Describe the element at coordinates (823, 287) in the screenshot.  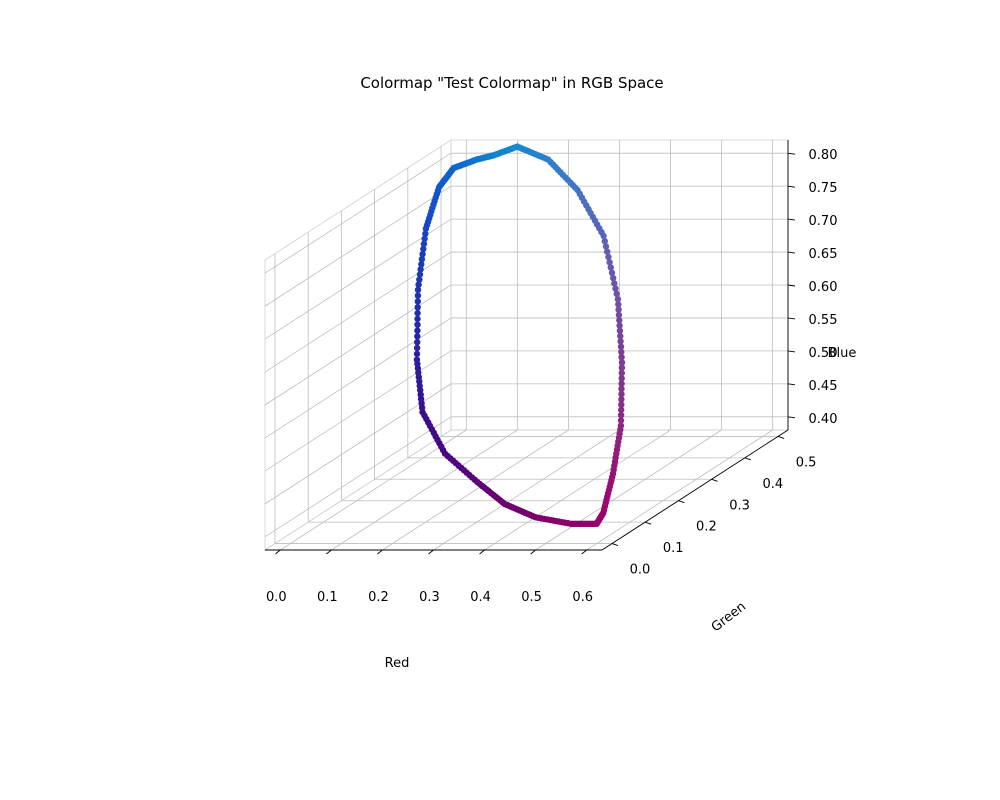
I see `z-tick-label: 0.60` at that location.